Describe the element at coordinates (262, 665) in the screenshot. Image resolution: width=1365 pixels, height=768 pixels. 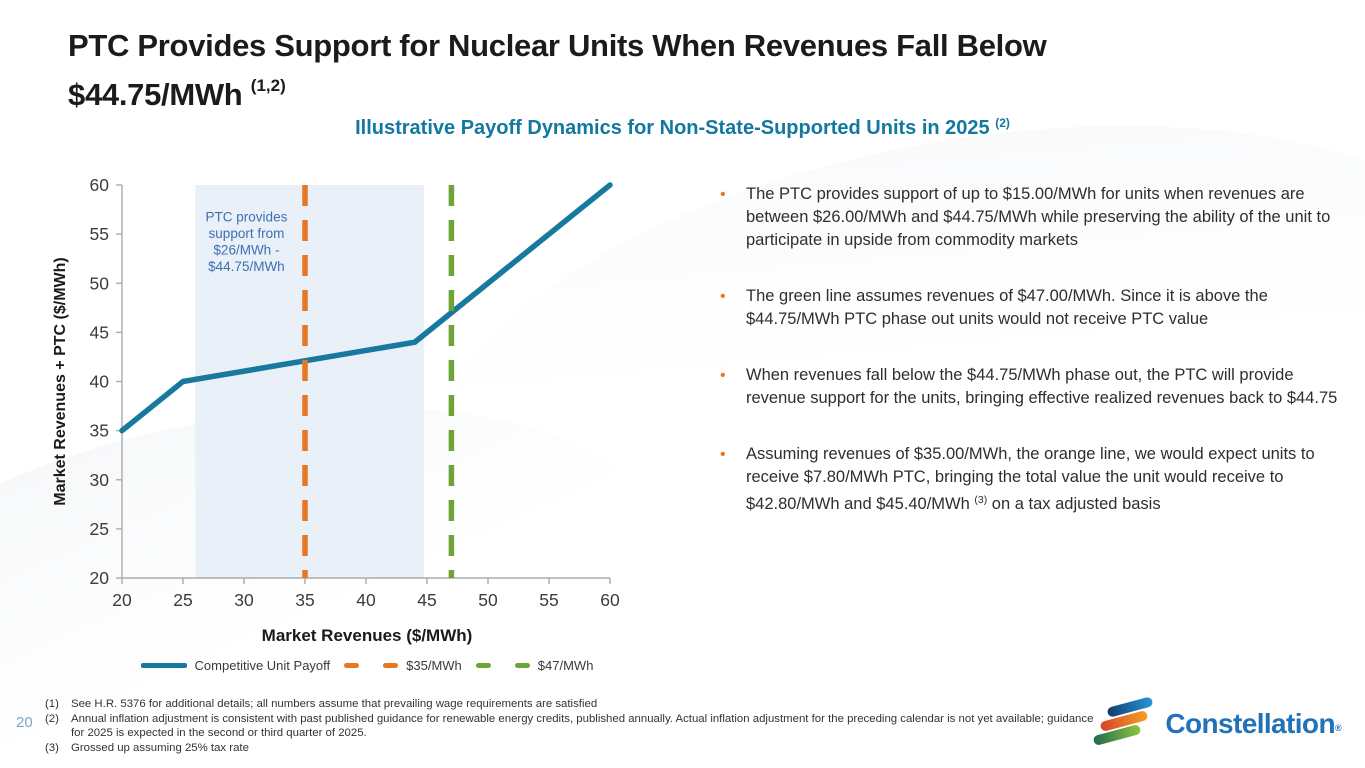
I see `legend-label: Competitive Unit Payoff` at that location.